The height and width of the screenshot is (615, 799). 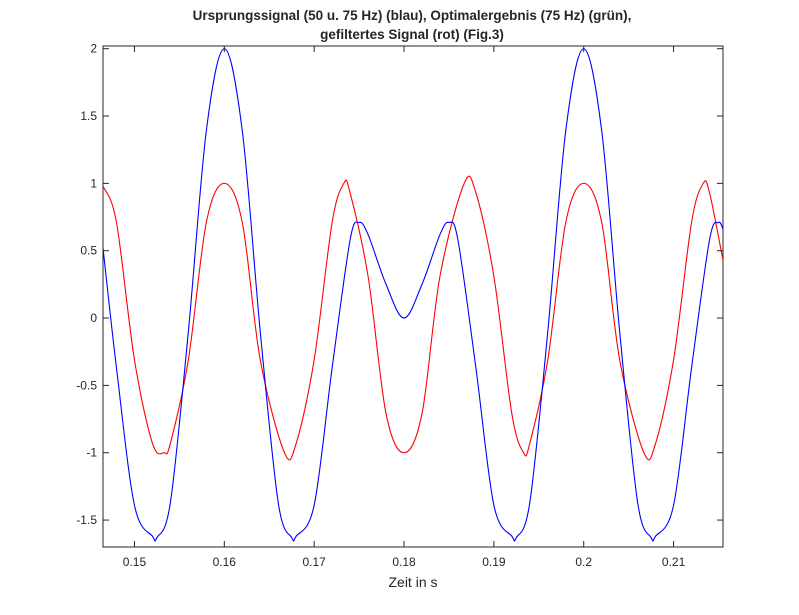 What do you see at coordinates (412, 582) in the screenshot?
I see `x-axis-label: Zeit in s` at bounding box center [412, 582].